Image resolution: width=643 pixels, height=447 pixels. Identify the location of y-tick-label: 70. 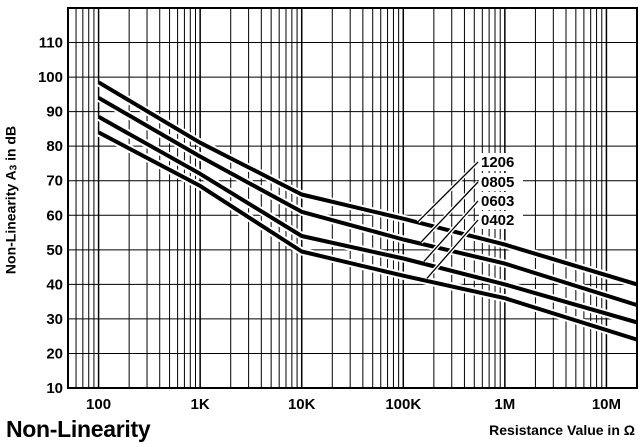
(54, 181).